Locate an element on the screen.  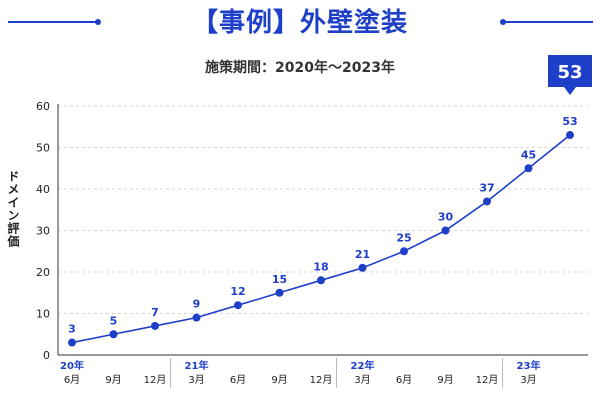
data-label: 12 is located at coordinates (237, 291).